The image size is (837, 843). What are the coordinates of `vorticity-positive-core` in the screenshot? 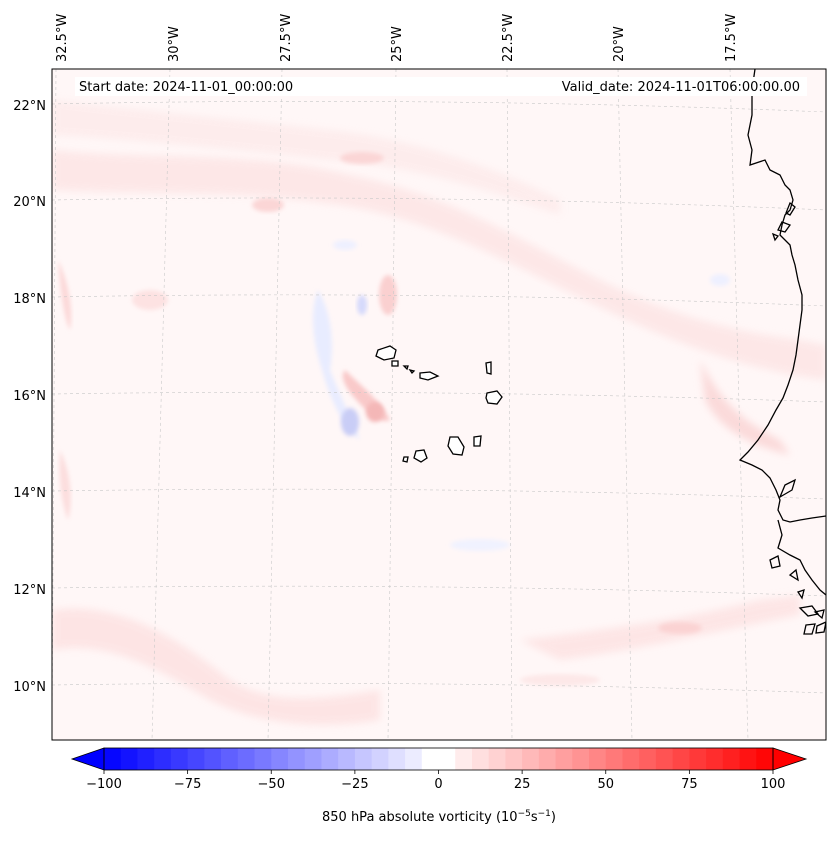 It's located at (388, 295).